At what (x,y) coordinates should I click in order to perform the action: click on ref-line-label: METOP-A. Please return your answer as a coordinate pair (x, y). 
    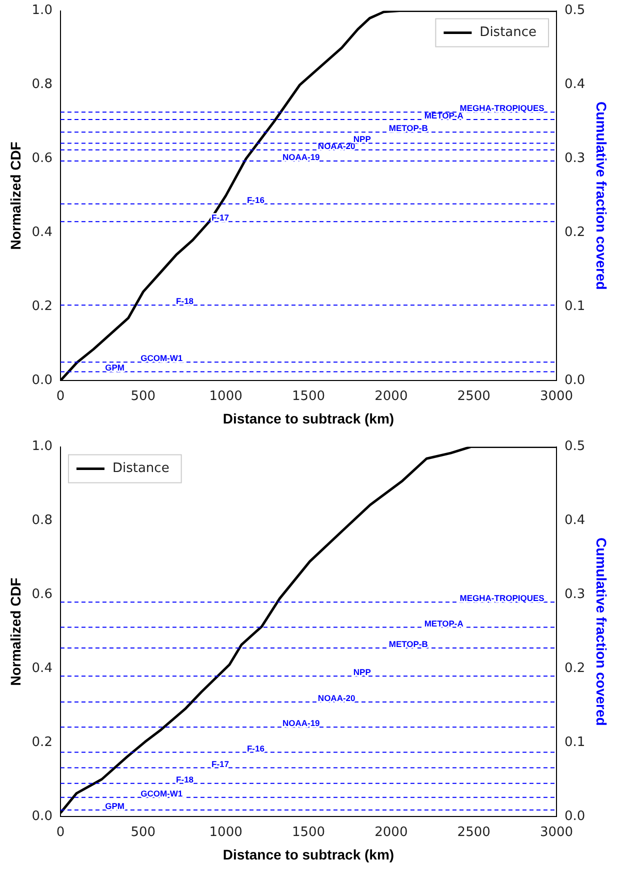
    Looking at the image, I should click on (444, 623).